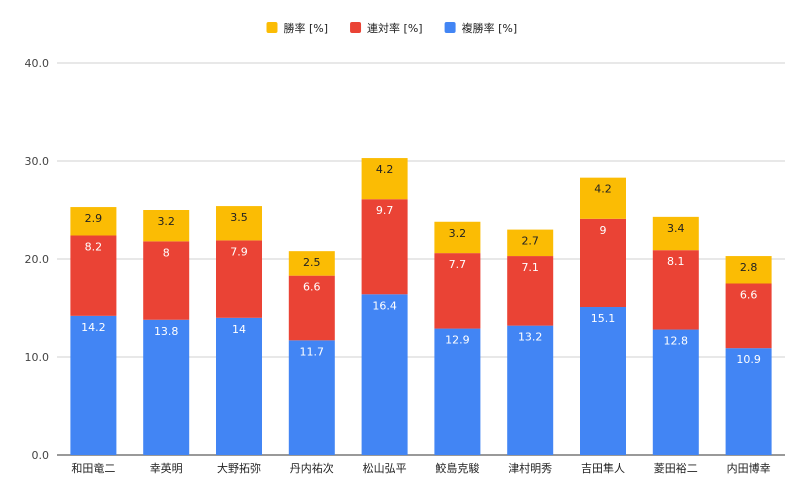  I want to click on x-tick-label: 吉田隼人, so click(603, 468).